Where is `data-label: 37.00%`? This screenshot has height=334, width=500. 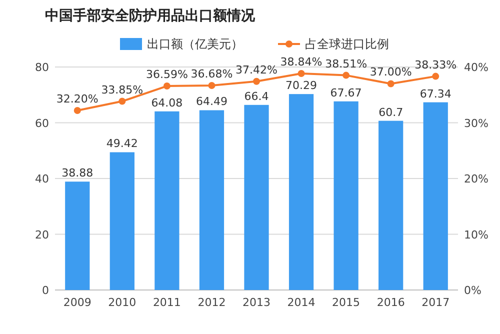 data-label: 37.00% is located at coordinates (391, 72).